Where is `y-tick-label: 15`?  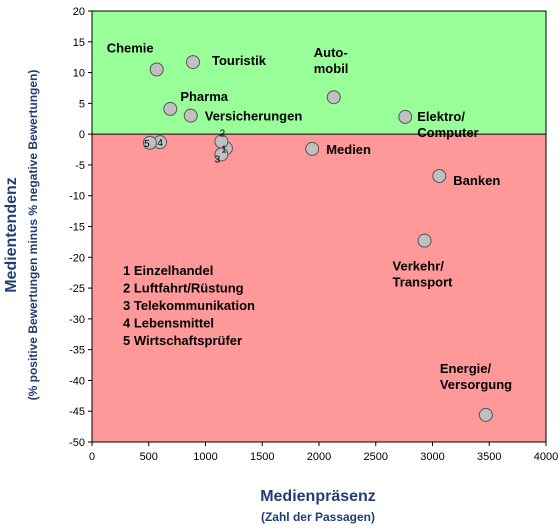
y-tick-label: 15 is located at coordinates (79, 43).